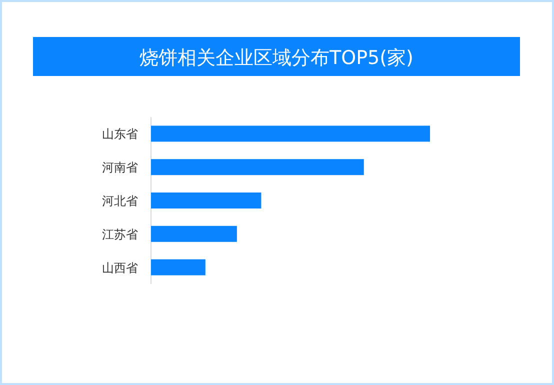  What do you see at coordinates (120, 201) in the screenshot?
I see `y-tick-label: 河北省` at bounding box center [120, 201].